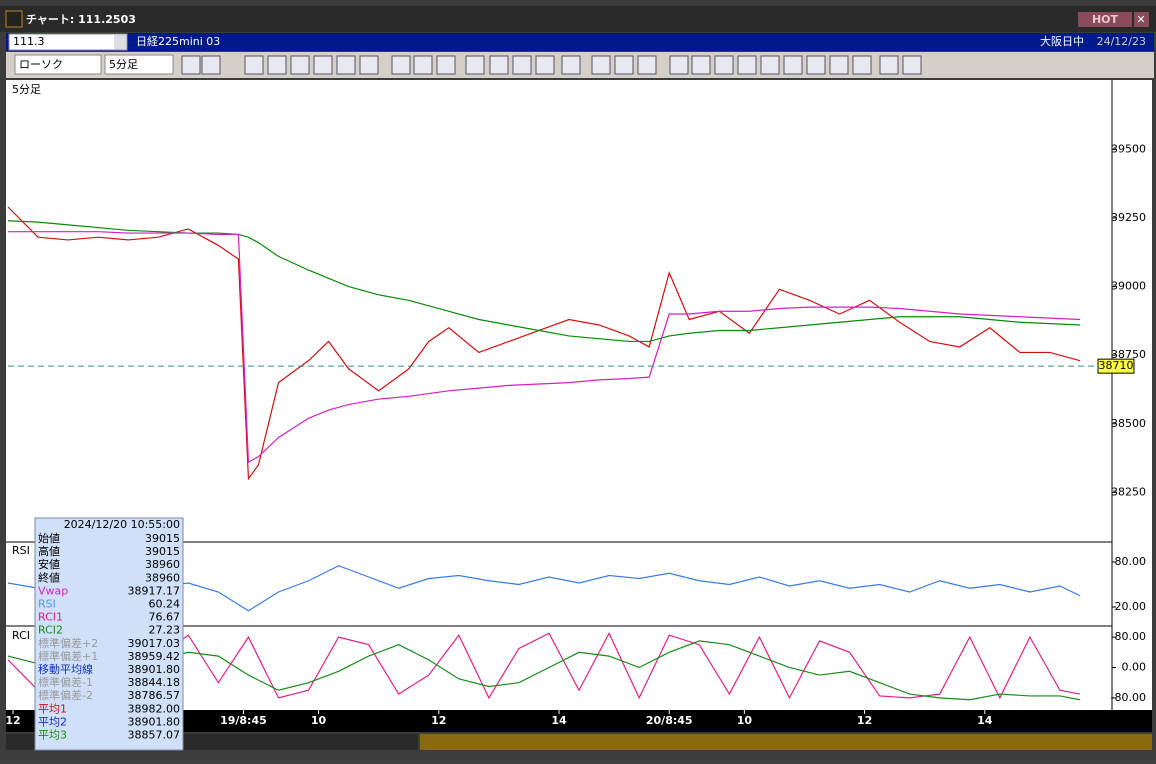  I want to click on info-label: 平均2, so click(52, 721).